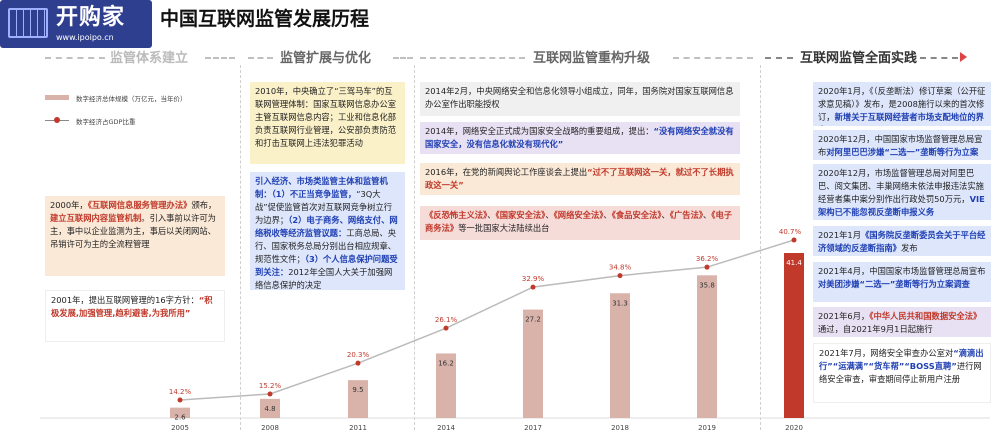 This screenshot has height=443, width=996. I want to click on gdp-share-label: 15.2%, so click(270, 386).